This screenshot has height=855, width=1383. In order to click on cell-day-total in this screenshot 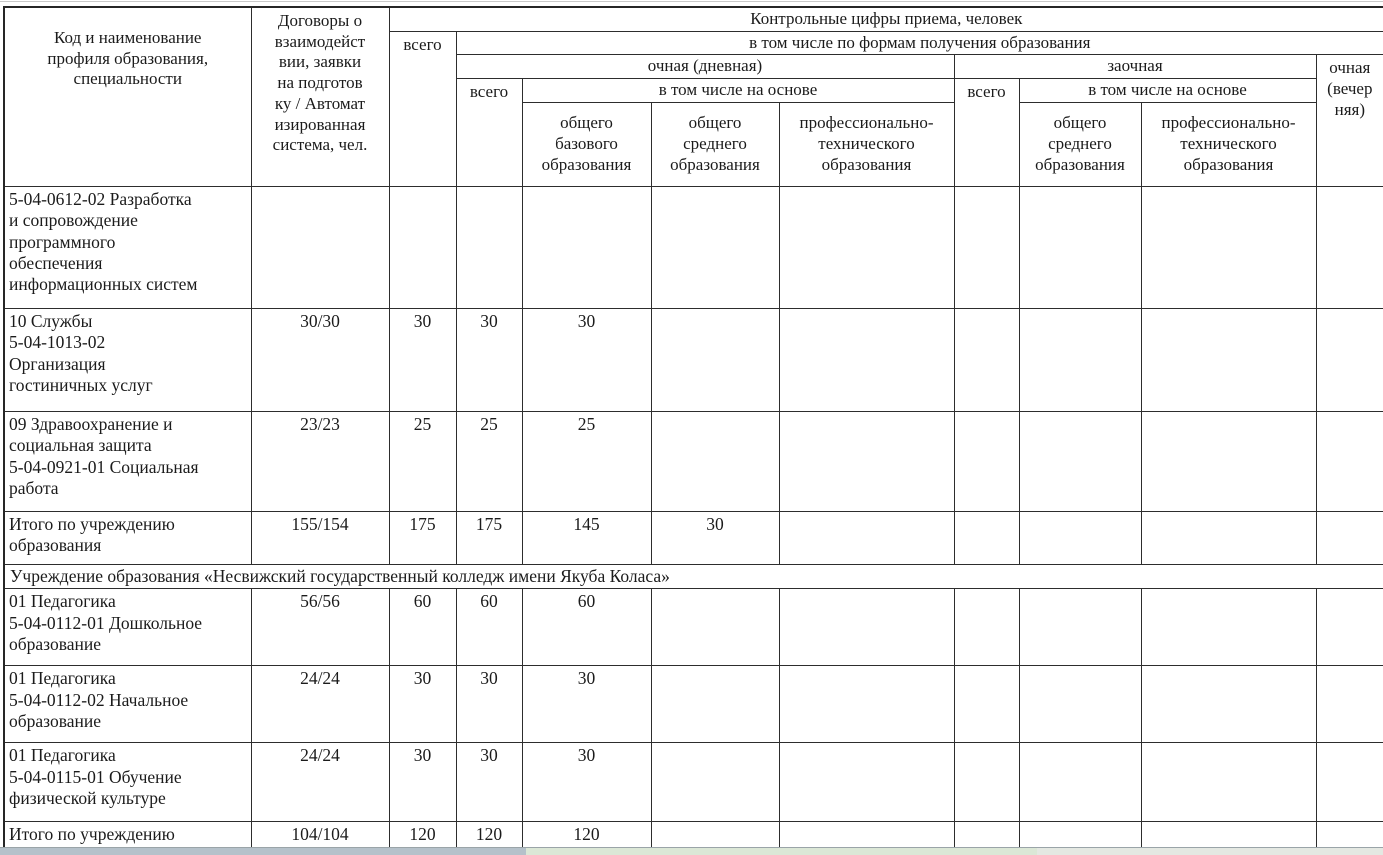, I will do `click(489, 247)`.